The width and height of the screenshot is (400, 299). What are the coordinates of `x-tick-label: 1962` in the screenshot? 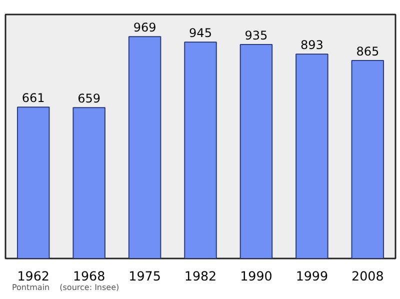 It's located at (33, 276).